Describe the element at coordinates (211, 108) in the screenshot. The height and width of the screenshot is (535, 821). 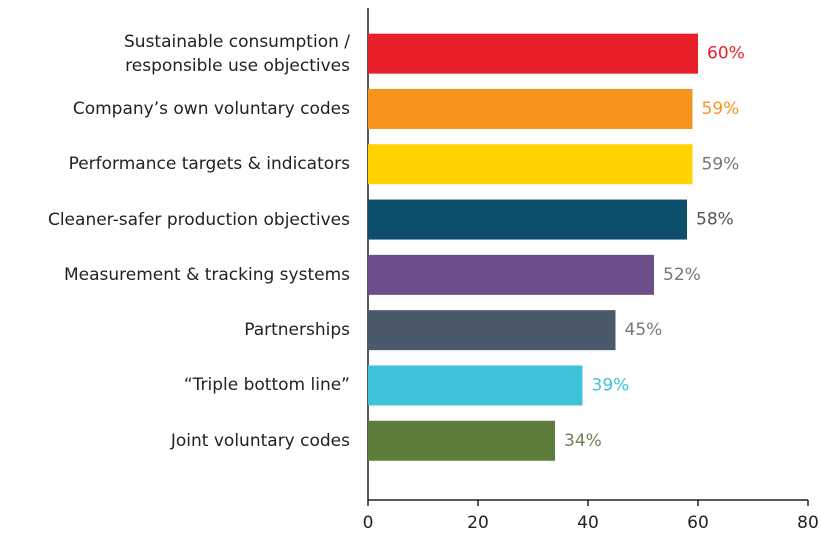
I see `category-label: Company’s own voluntary codes` at that location.